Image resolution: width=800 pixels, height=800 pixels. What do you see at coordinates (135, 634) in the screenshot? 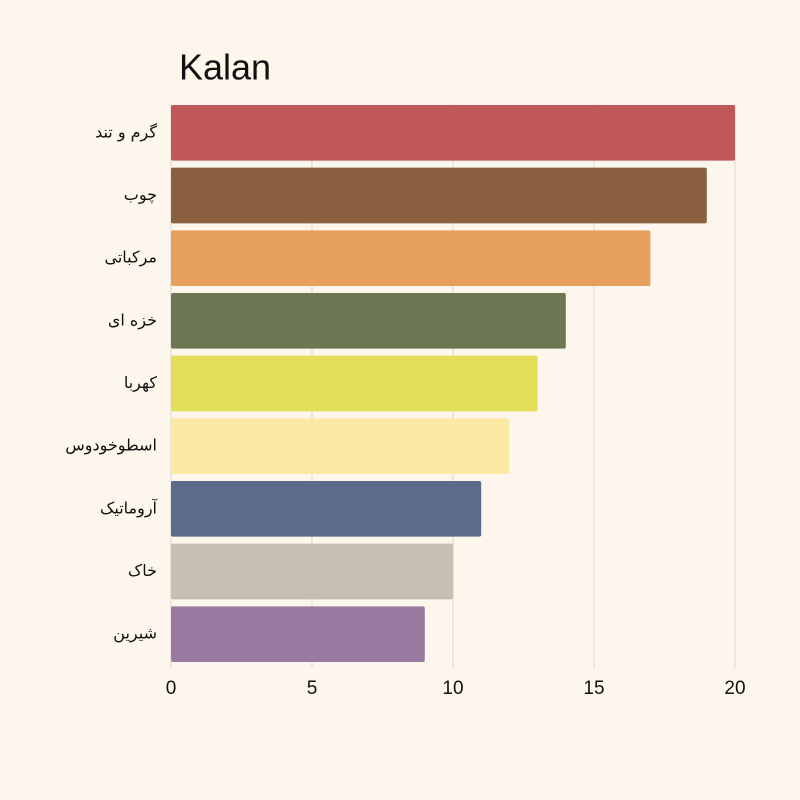
I see `y-tick-label: شیرین` at bounding box center [135, 634].